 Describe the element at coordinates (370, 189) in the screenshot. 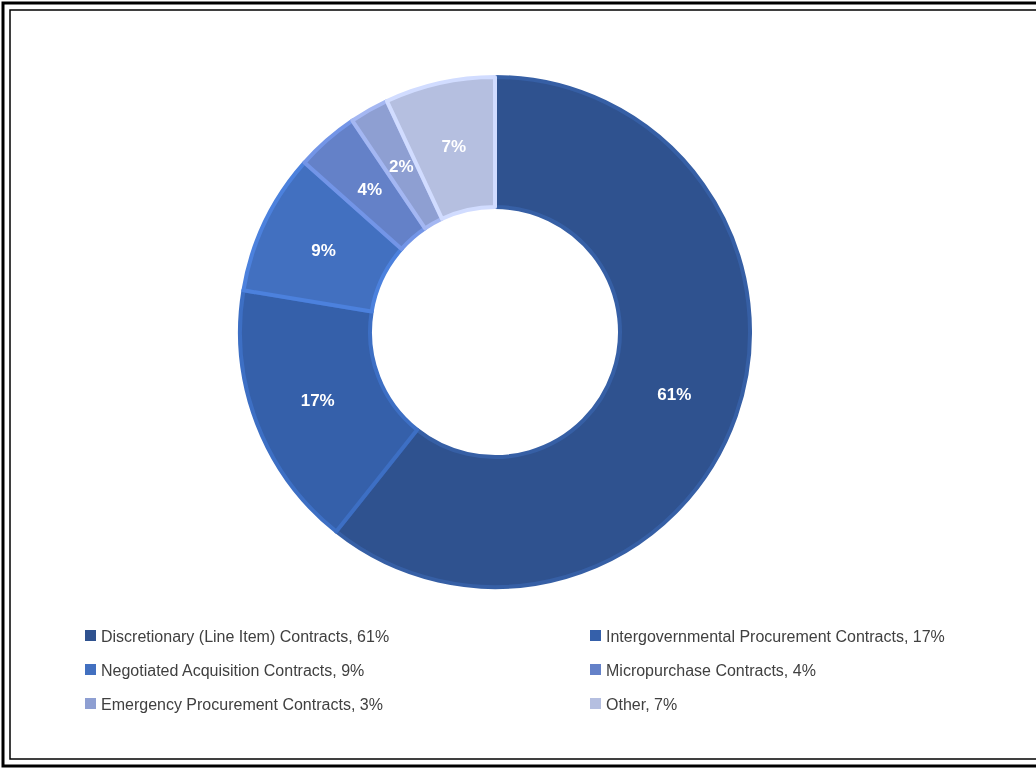

I see `data-label: 4%` at that location.